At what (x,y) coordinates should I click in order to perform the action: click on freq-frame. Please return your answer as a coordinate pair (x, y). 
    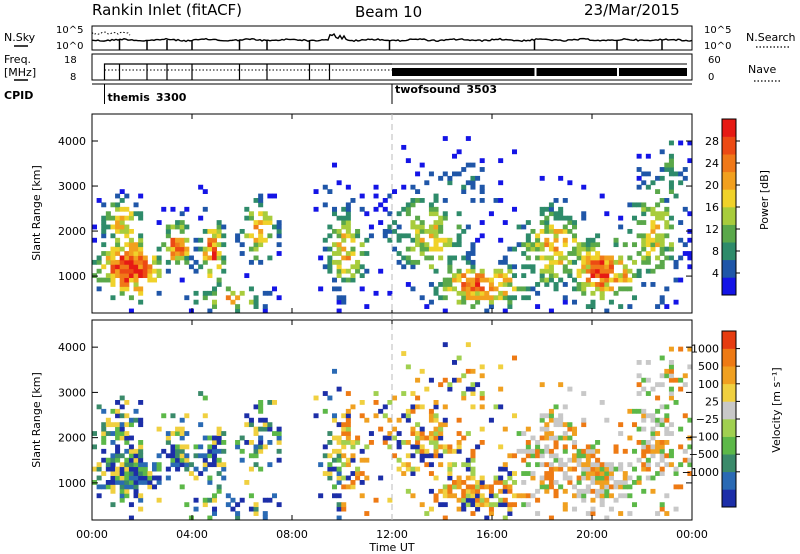
    Looking at the image, I should click on (392, 67).